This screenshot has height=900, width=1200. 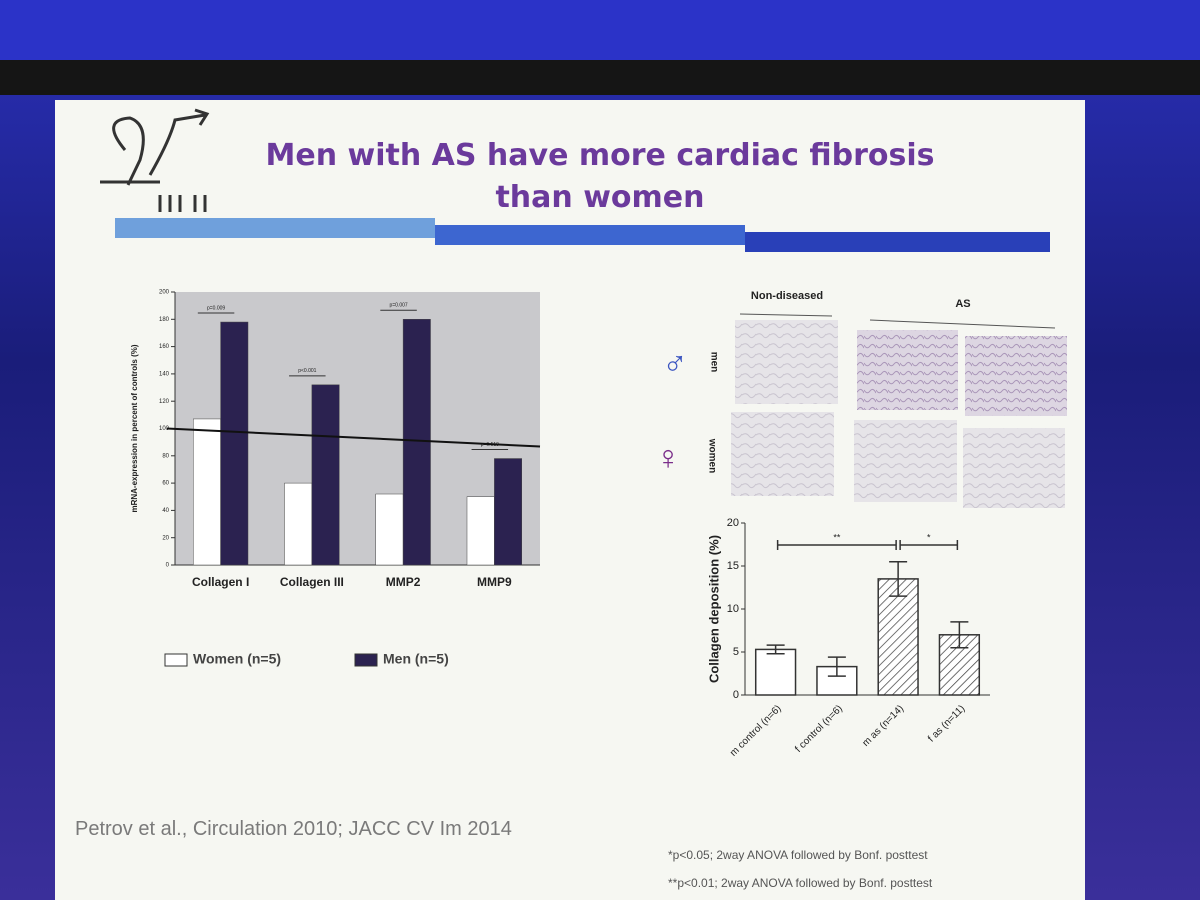 What do you see at coordinates (675, 364) in the screenshot?
I see `sex-symbol: ♂` at bounding box center [675, 364].